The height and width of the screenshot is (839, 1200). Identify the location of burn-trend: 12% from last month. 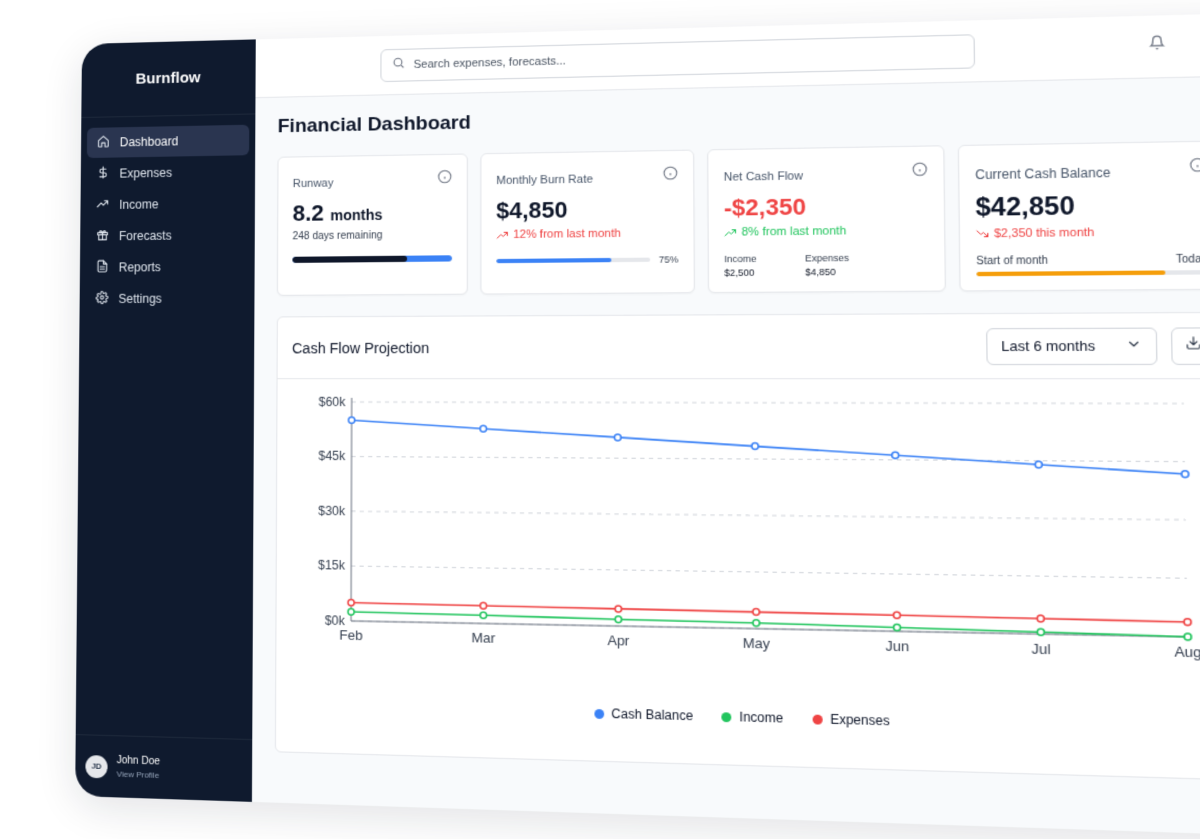
(587, 234).